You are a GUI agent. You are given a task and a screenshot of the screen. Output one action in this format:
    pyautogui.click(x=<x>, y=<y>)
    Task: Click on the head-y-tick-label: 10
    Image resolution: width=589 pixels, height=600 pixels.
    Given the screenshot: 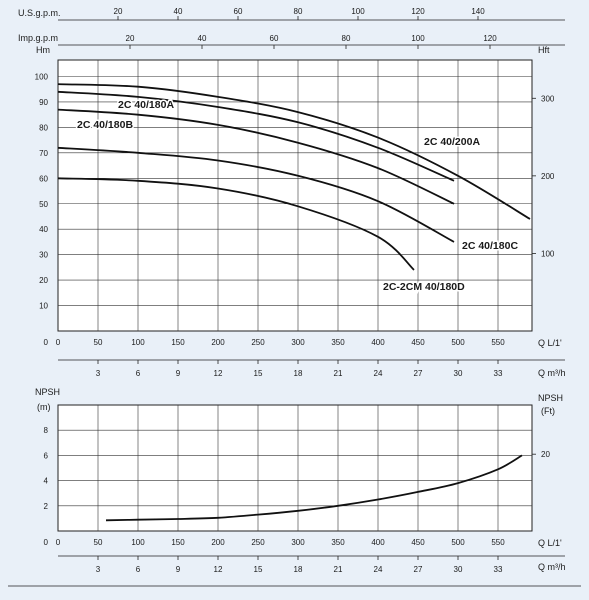 What is the action you would take?
    pyautogui.click(x=43, y=306)
    